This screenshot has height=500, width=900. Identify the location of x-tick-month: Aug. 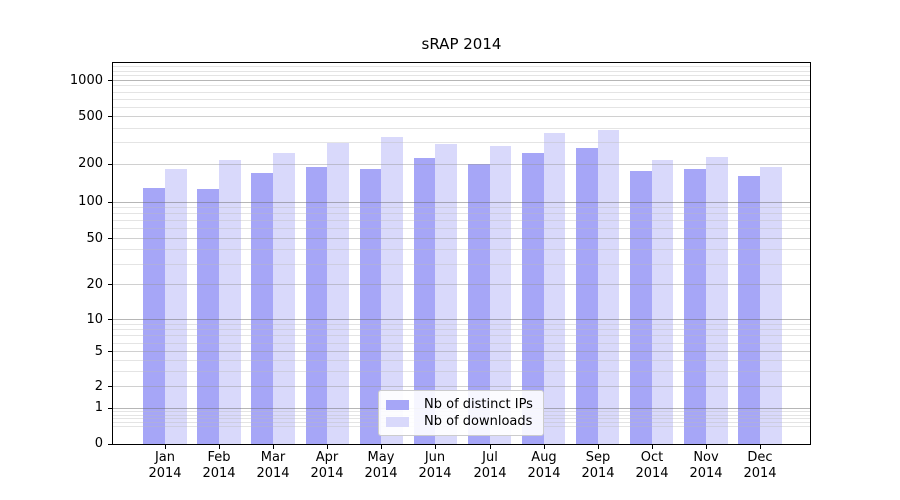
(544, 457).